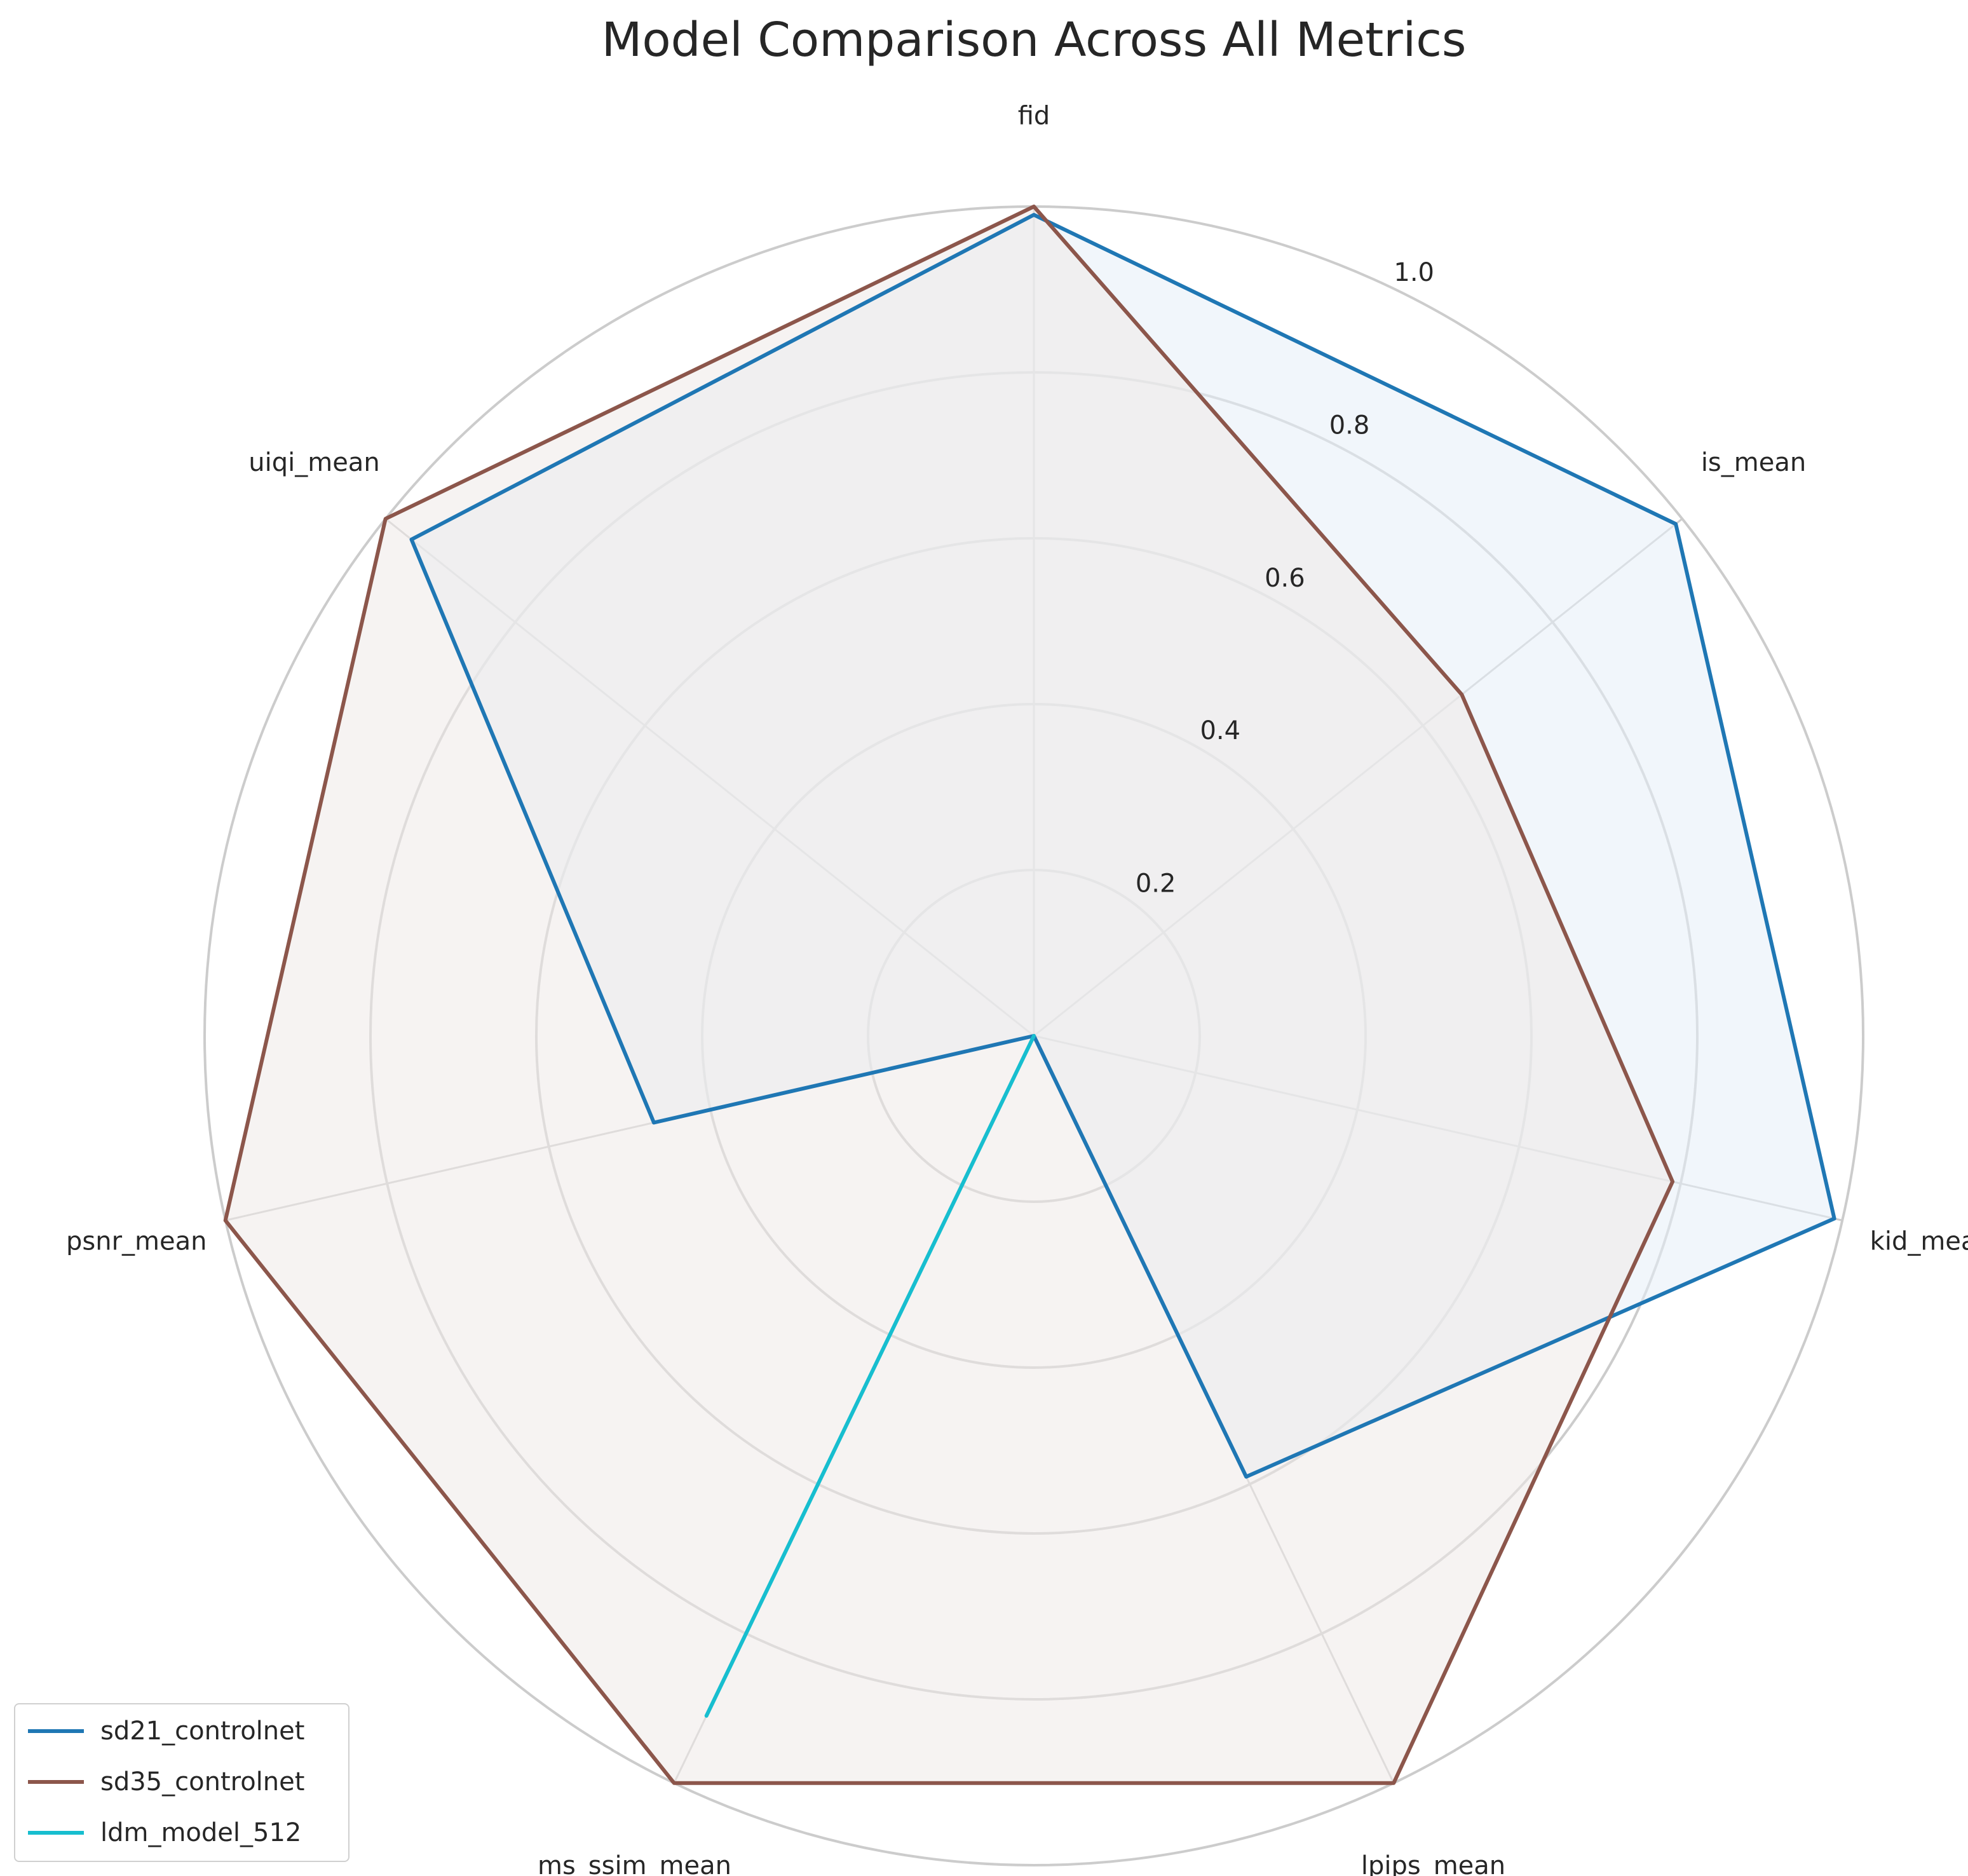 This screenshot has width=1968, height=1876. I want to click on axis-label-kid-mean: kid_mean, so click(1919, 1241).